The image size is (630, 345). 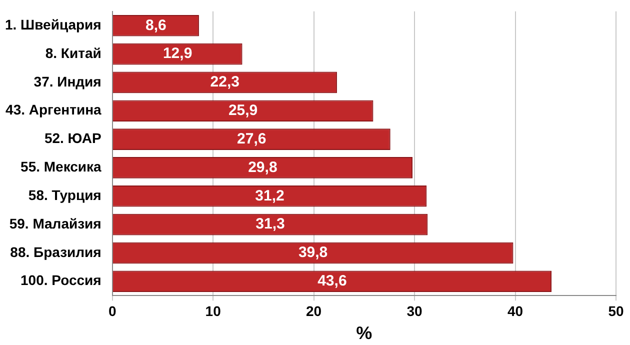 What do you see at coordinates (73, 52) in the screenshot?
I see `y-tick-label: 8. Китай` at bounding box center [73, 52].